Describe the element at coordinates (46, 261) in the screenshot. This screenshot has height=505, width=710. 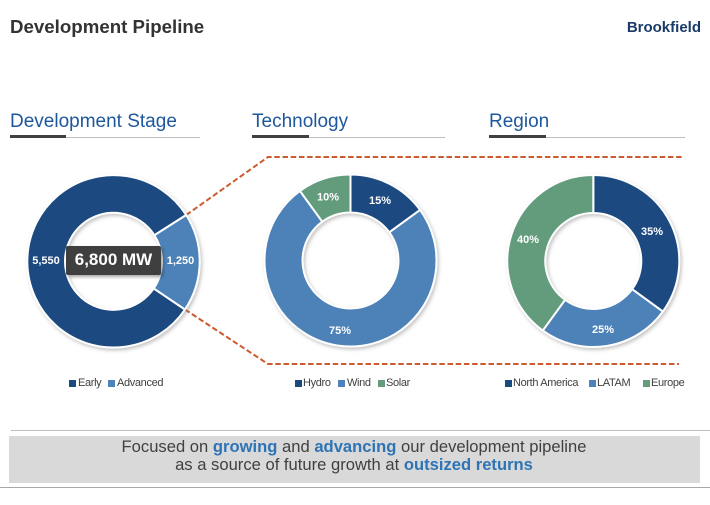
I see `svg-text: 5,550` at that location.